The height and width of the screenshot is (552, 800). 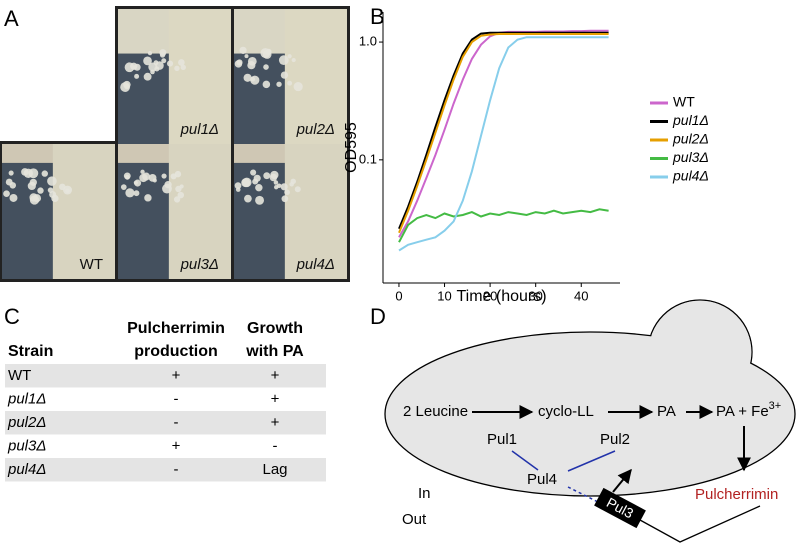 What do you see at coordinates (742, 411) in the screenshot?
I see `node-text: PA + Fe` at bounding box center [742, 411].